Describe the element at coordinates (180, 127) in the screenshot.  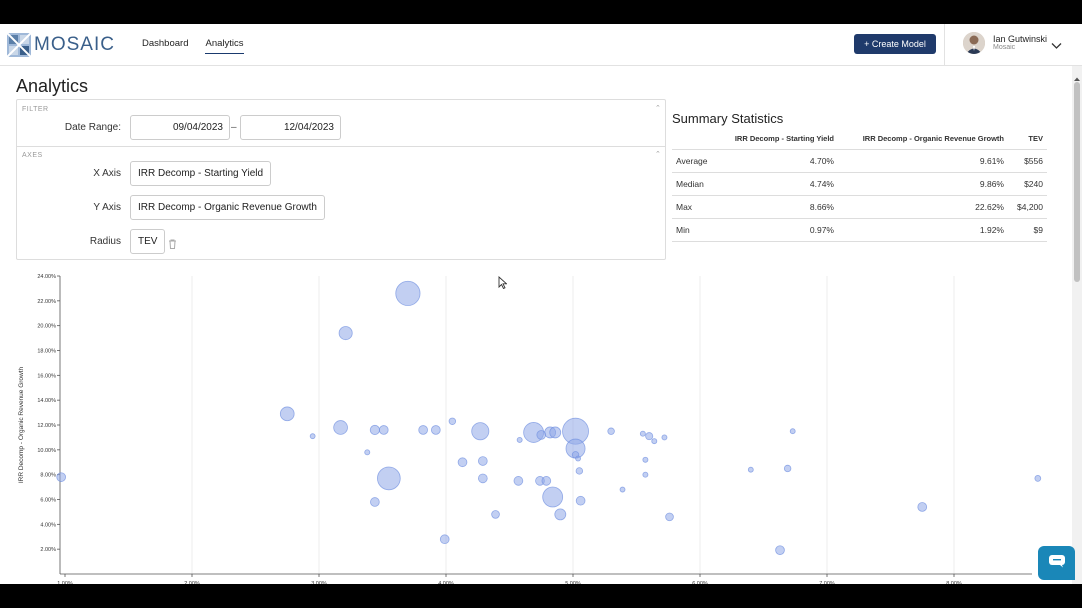
I see `start-date-input: 09/04/2023` at that location.